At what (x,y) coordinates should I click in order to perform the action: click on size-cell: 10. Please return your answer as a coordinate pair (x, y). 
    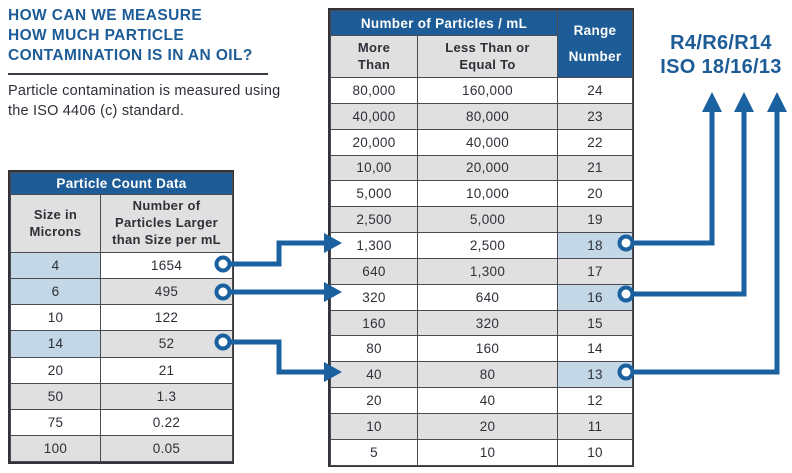
    Looking at the image, I should click on (55, 318).